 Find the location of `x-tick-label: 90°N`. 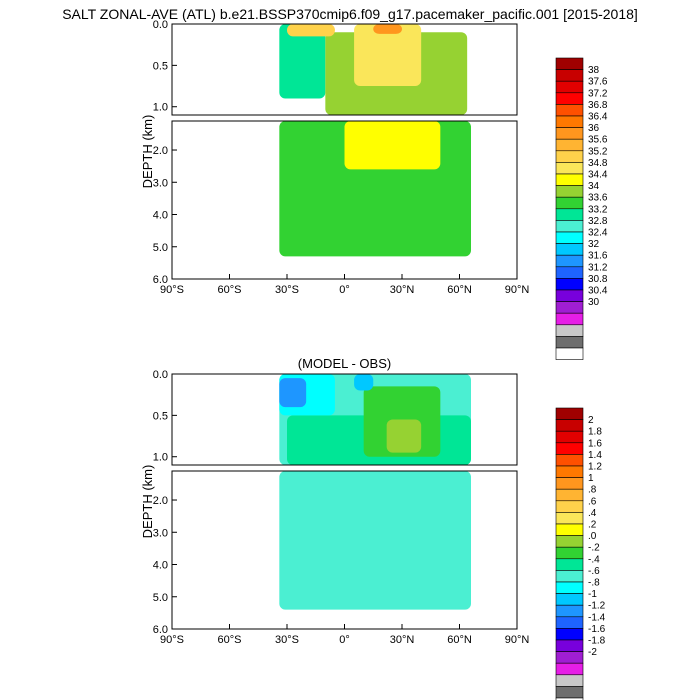

x-tick-label: 90°N is located at coordinates (517, 290).